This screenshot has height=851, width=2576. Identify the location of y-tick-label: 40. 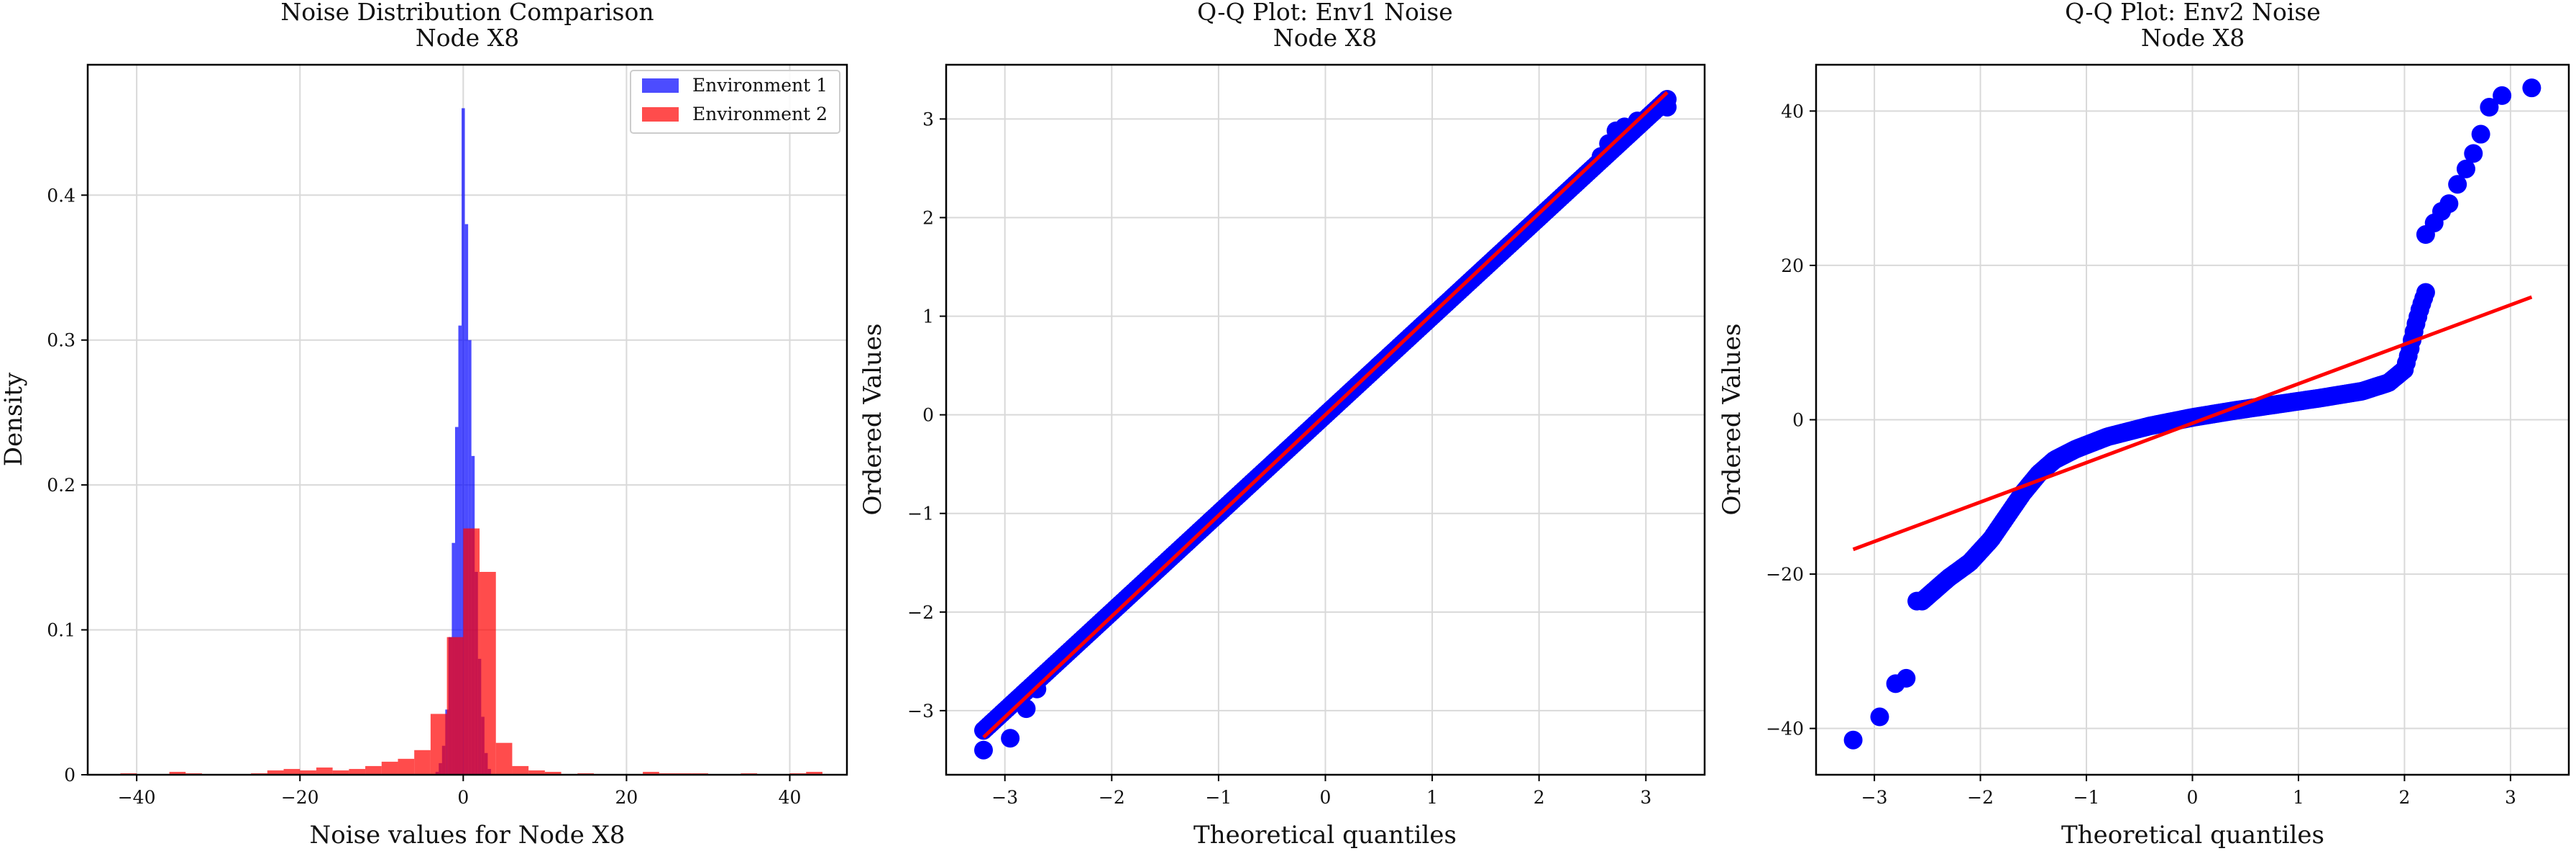
(1792, 111).